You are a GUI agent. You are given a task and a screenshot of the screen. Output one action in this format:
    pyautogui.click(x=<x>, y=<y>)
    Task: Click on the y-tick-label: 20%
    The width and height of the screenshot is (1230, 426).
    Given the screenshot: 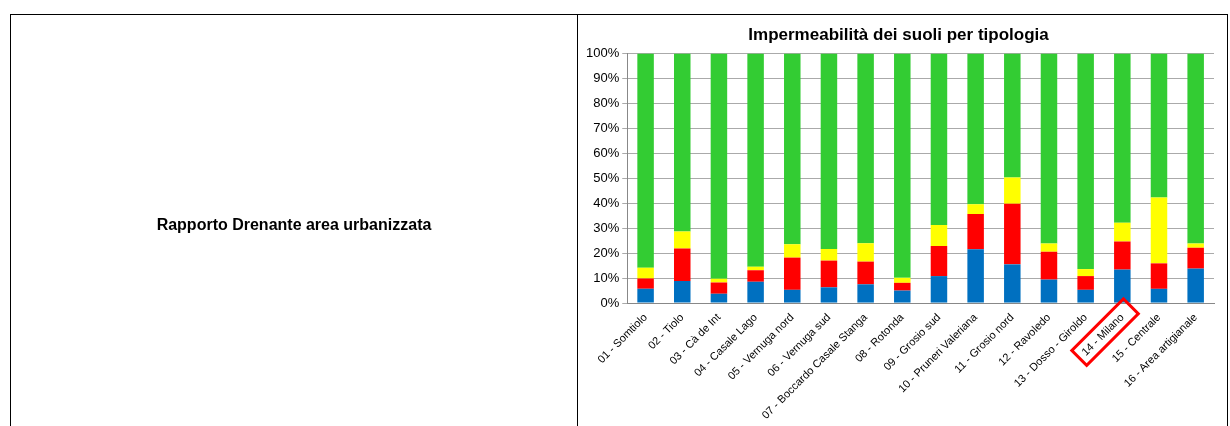 What is the action you would take?
    pyautogui.click(x=606, y=252)
    